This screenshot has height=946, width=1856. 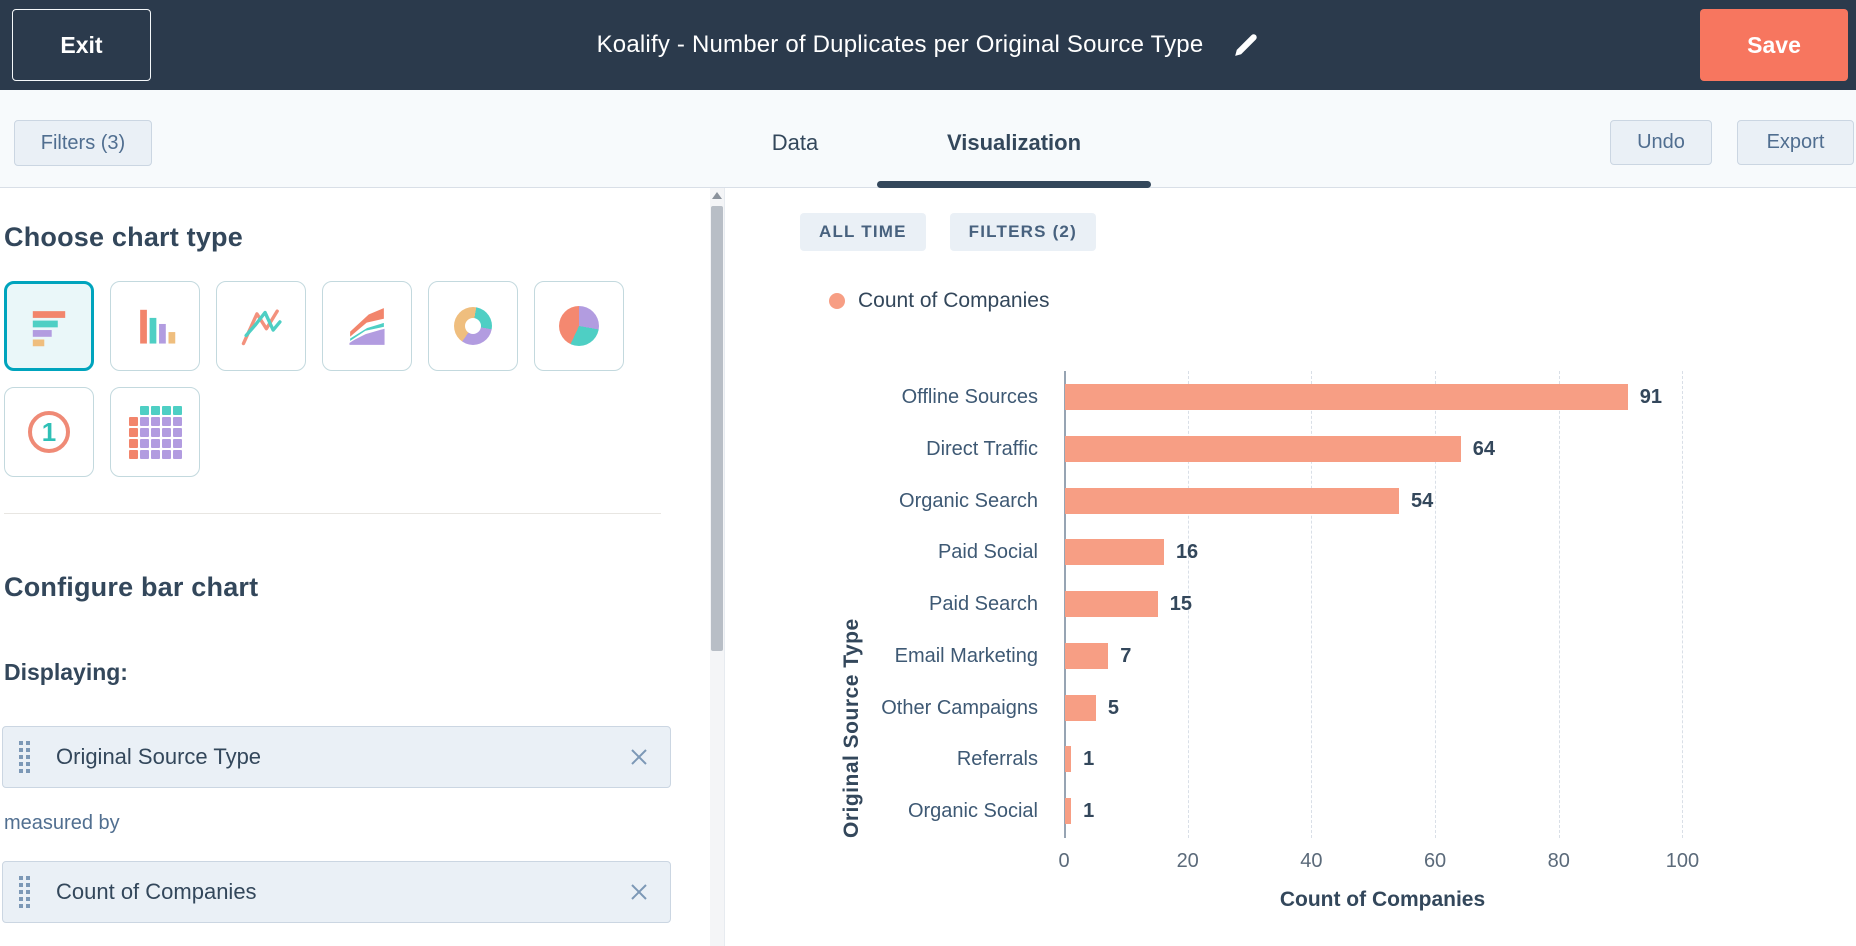 I want to click on chart-filters-badge: FILTERS (2), so click(x=1022, y=232).